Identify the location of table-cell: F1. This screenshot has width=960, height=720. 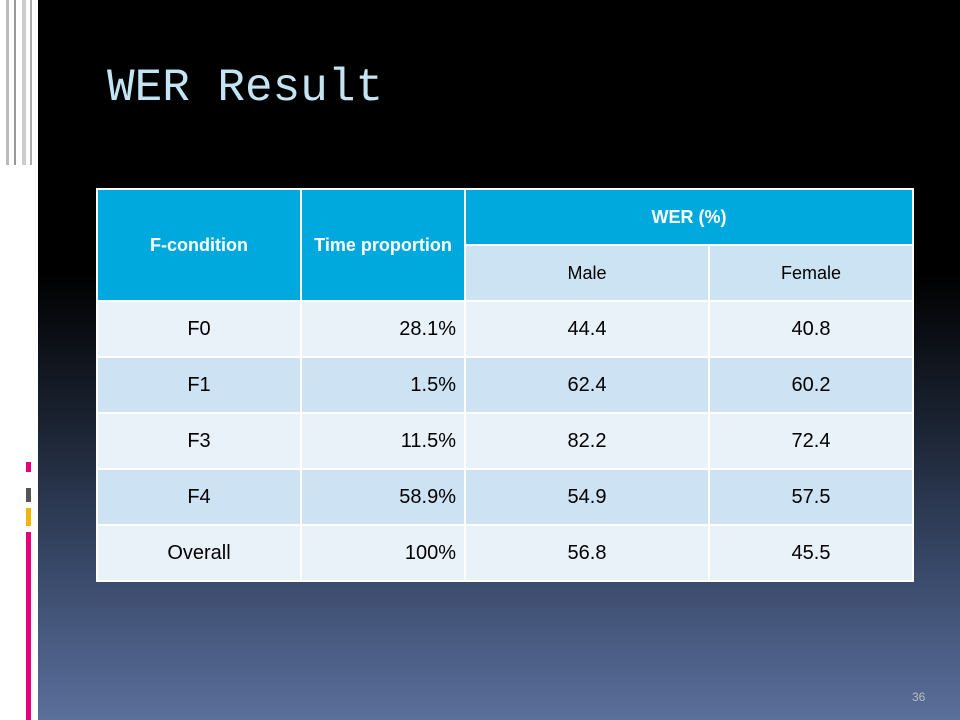
(199, 385).